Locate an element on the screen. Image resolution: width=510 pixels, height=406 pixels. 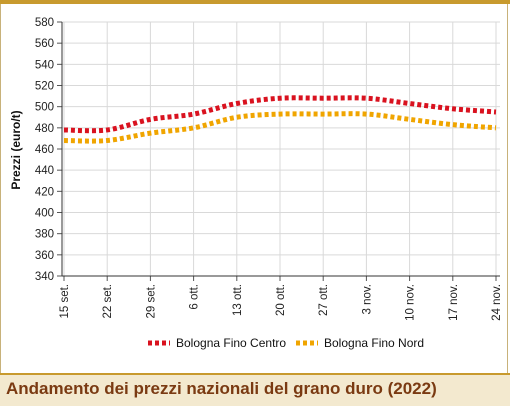
y-tick-label: 580 is located at coordinates (44, 23).